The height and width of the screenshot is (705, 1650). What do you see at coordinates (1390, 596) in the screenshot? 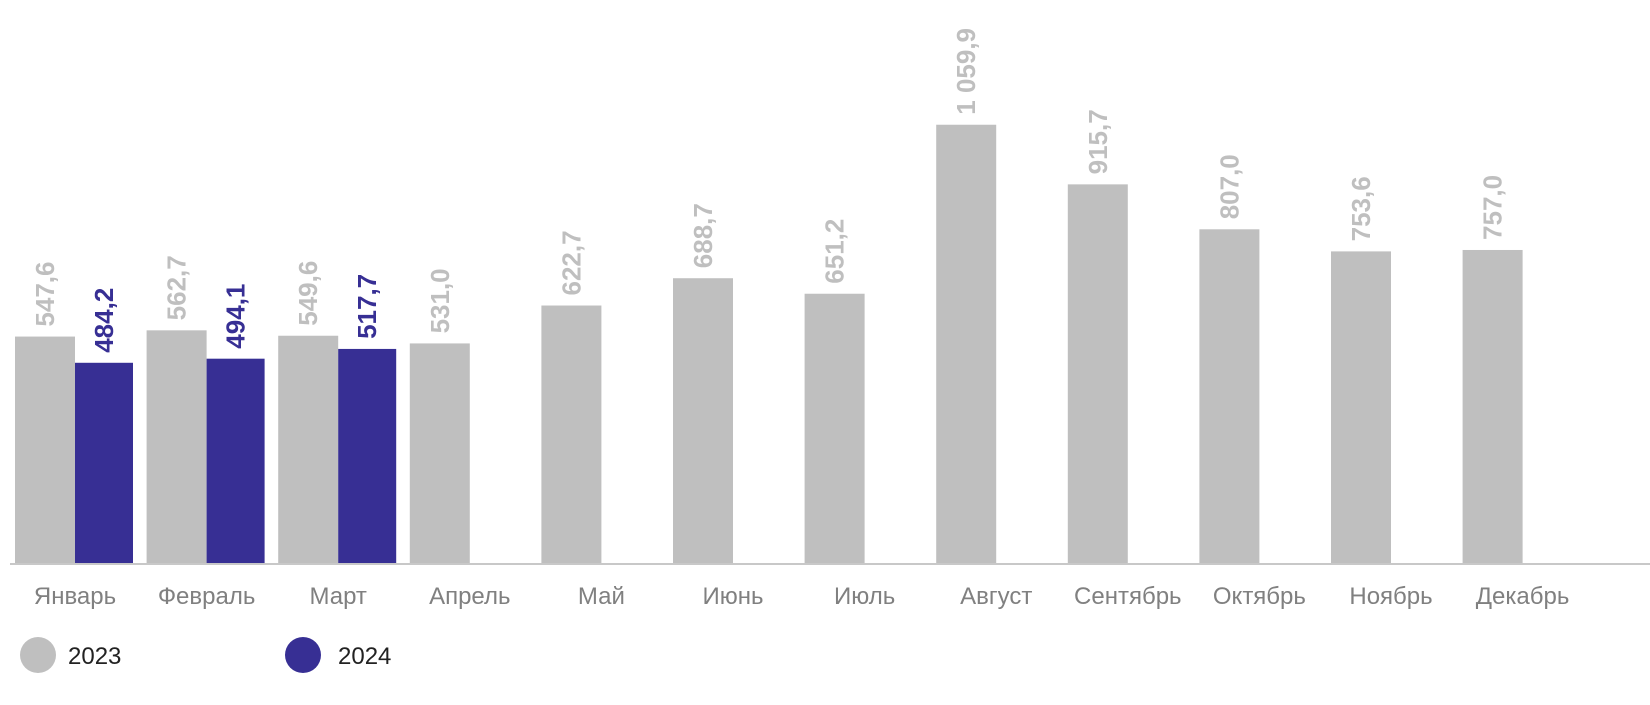
I see `category-label-10: Ноябрь` at bounding box center [1390, 596].